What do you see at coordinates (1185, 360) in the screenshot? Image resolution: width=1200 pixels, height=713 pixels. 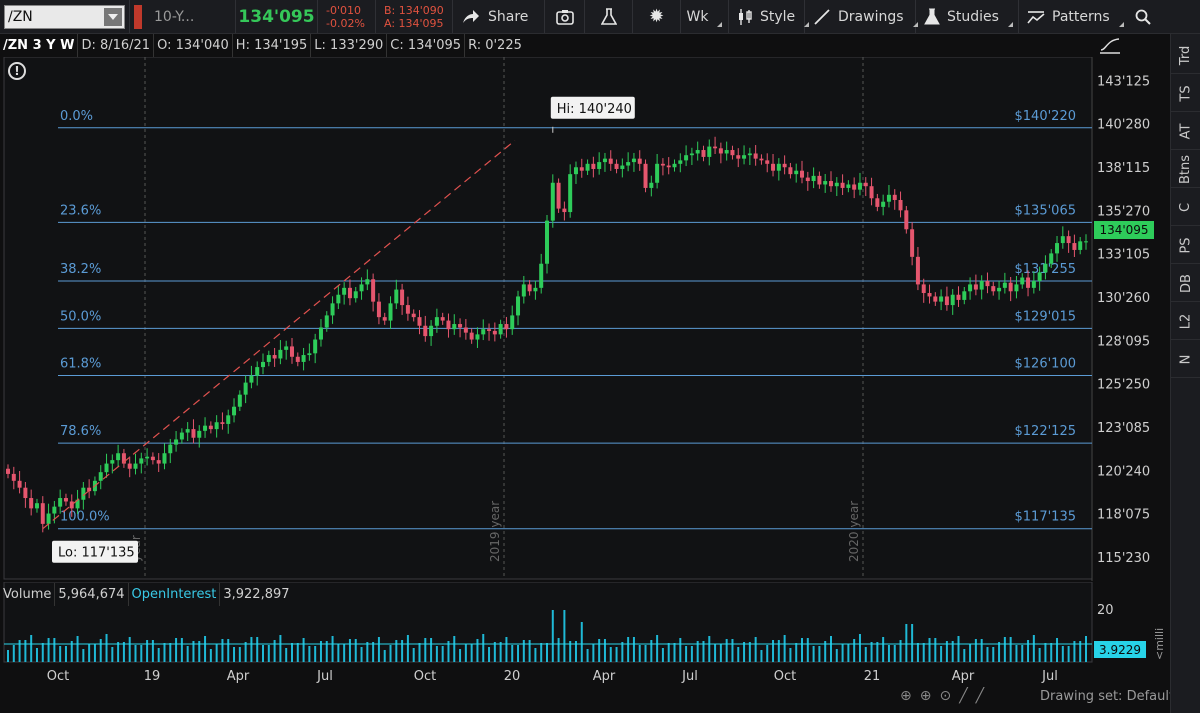 I see `side-tab-n: N` at bounding box center [1185, 360].